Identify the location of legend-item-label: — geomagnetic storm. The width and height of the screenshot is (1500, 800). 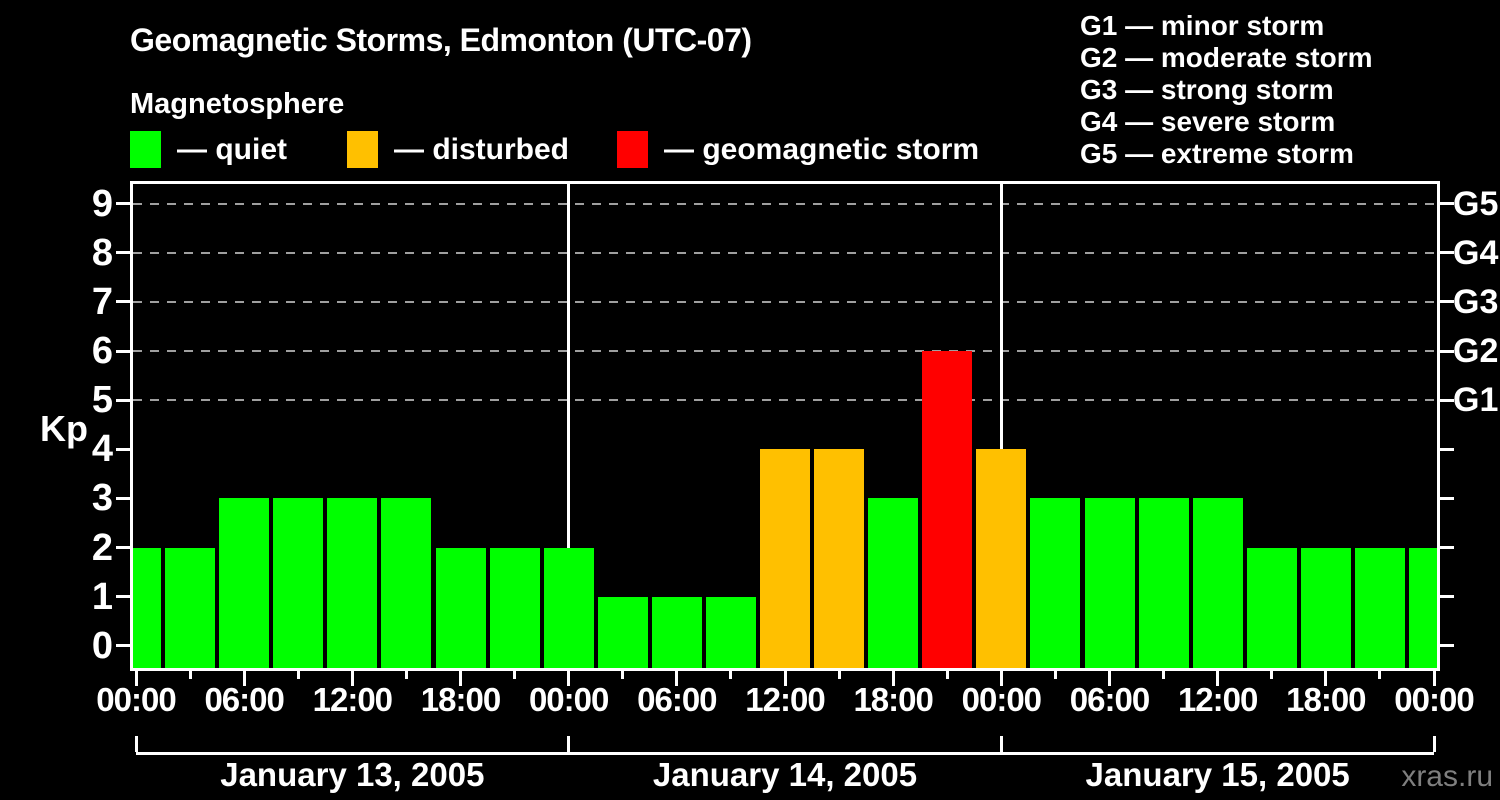
(822, 149).